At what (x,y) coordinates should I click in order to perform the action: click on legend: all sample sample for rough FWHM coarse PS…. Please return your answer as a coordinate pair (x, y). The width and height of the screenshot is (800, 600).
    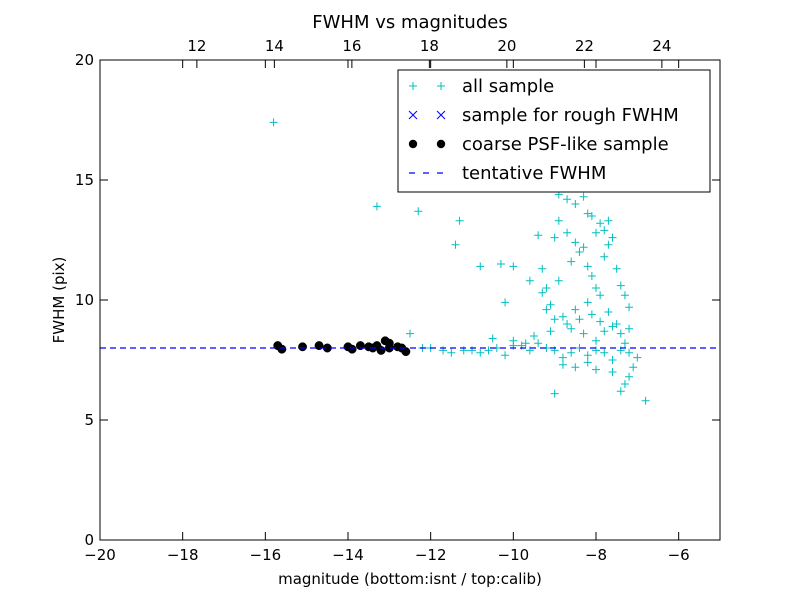
    Looking at the image, I should click on (554, 131).